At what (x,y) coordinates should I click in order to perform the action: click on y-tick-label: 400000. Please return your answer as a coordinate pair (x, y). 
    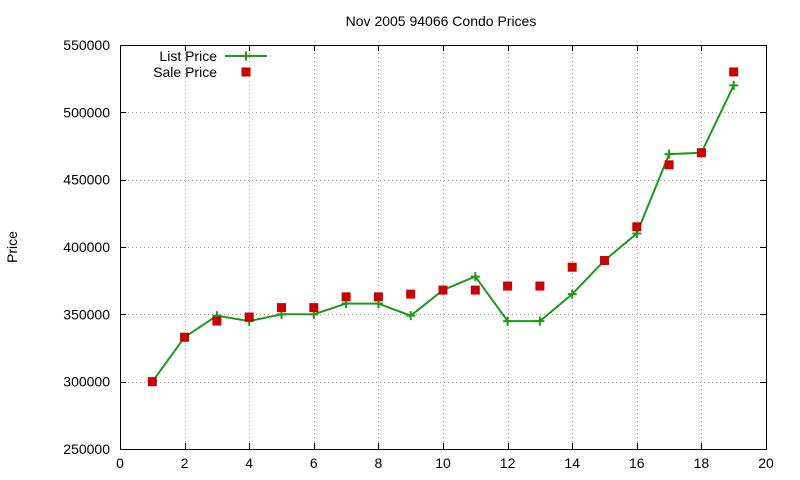
    Looking at the image, I should click on (86, 247).